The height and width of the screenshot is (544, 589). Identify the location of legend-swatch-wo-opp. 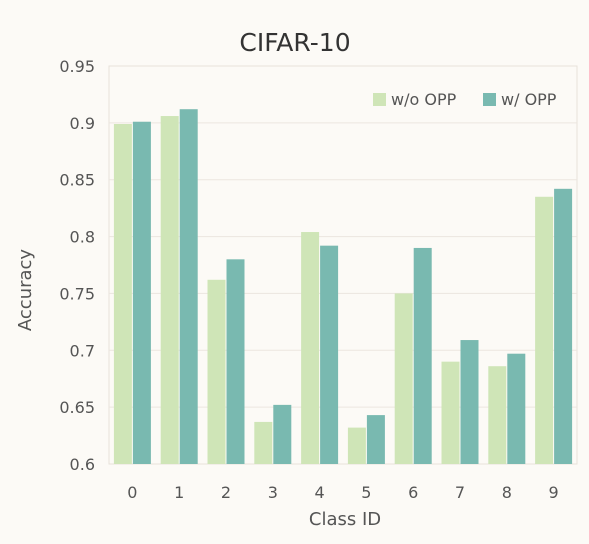
(379, 99).